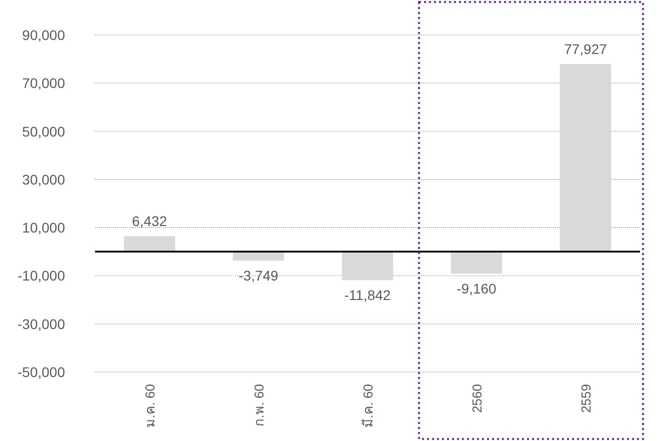 The width and height of the screenshot is (662, 441). I want to click on y-tick-label: 50,000, so click(44, 131).